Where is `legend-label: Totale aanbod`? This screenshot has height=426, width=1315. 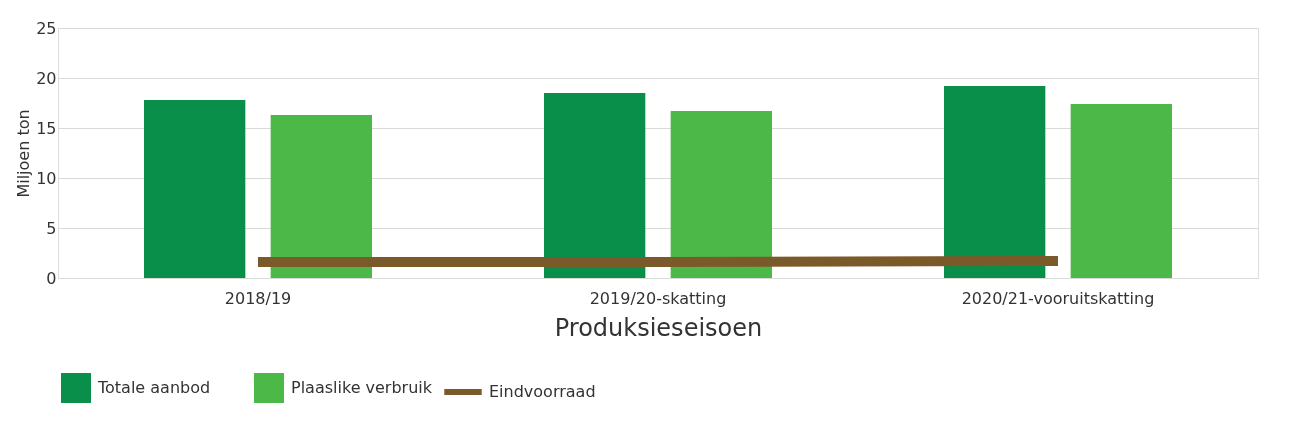 legend-label: Totale aanbod is located at coordinates (154, 387).